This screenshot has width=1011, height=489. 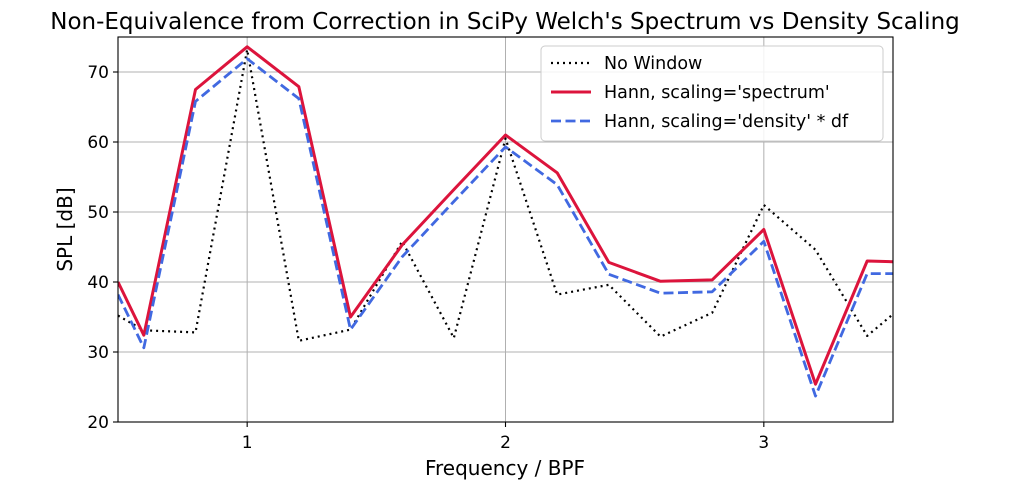 What do you see at coordinates (653, 64) in the screenshot?
I see `legend-entry-label: No Window` at bounding box center [653, 64].